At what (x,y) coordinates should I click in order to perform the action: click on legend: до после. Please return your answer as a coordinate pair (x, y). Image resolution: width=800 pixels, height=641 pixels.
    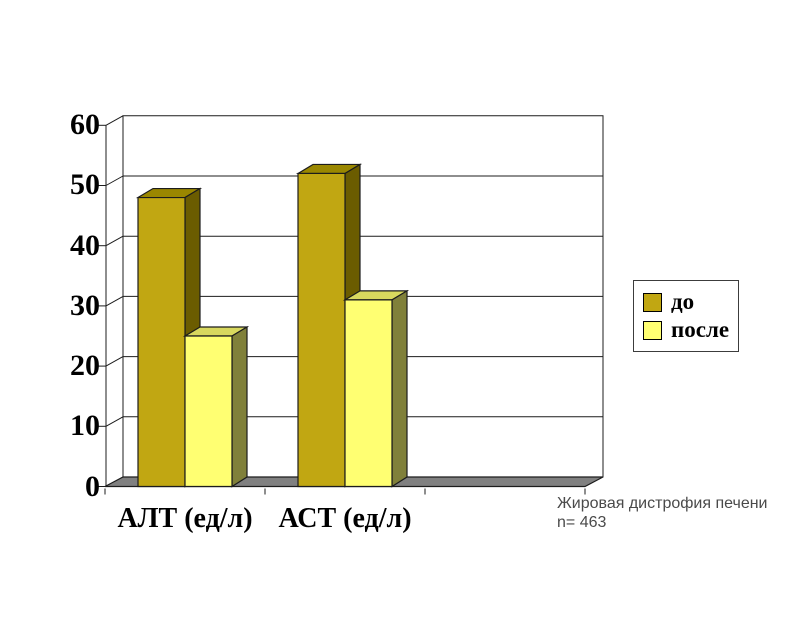
    Looking at the image, I should click on (686, 316).